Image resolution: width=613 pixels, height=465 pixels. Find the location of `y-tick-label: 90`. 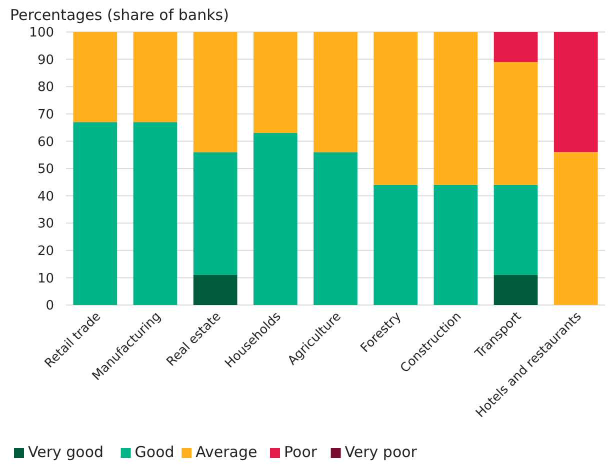

y-tick-label: 90 is located at coordinates (45, 60).